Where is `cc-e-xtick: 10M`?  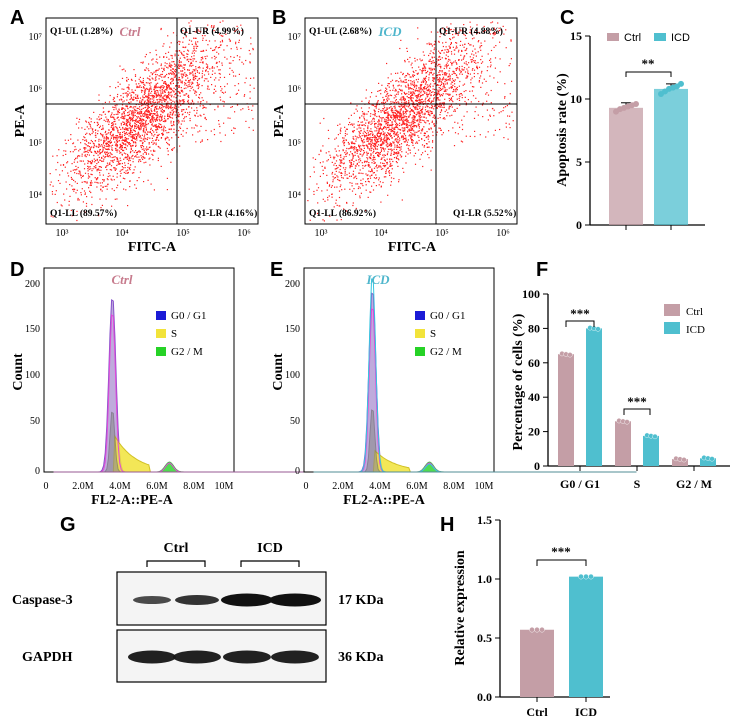
cc-e-xtick: 10M is located at coordinates (484, 486).